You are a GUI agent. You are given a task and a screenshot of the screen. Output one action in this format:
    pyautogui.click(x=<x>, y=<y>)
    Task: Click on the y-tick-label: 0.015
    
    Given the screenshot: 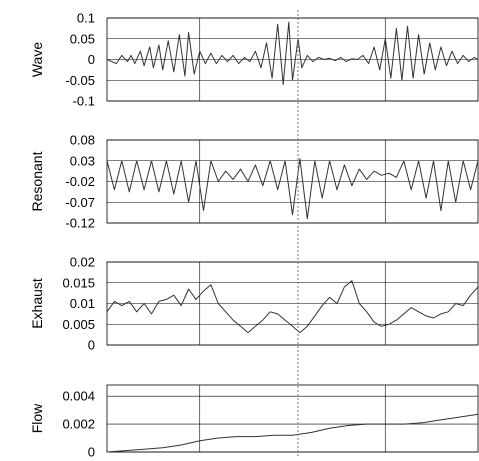 What is the action you would take?
    pyautogui.click(x=78, y=282)
    